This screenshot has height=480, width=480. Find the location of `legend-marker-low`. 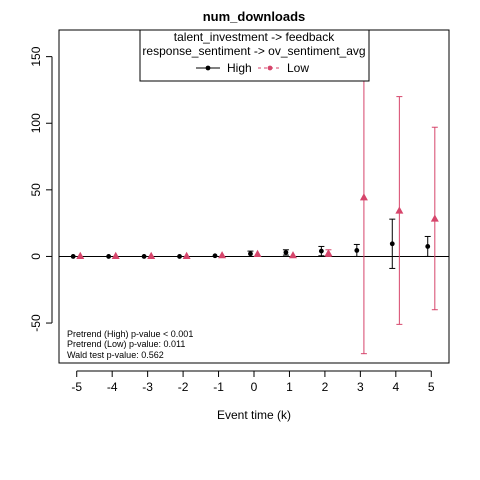

legend-marker-low is located at coordinates (270, 68).